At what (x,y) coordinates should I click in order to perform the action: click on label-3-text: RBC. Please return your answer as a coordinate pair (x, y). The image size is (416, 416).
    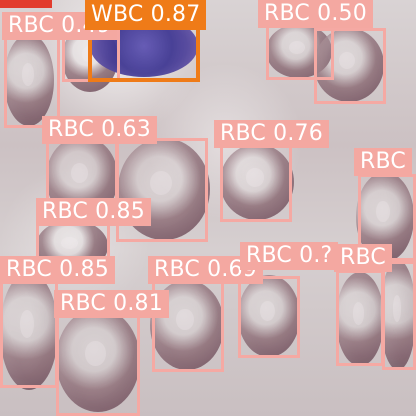
    Looking at the image, I should click on (71, 129).